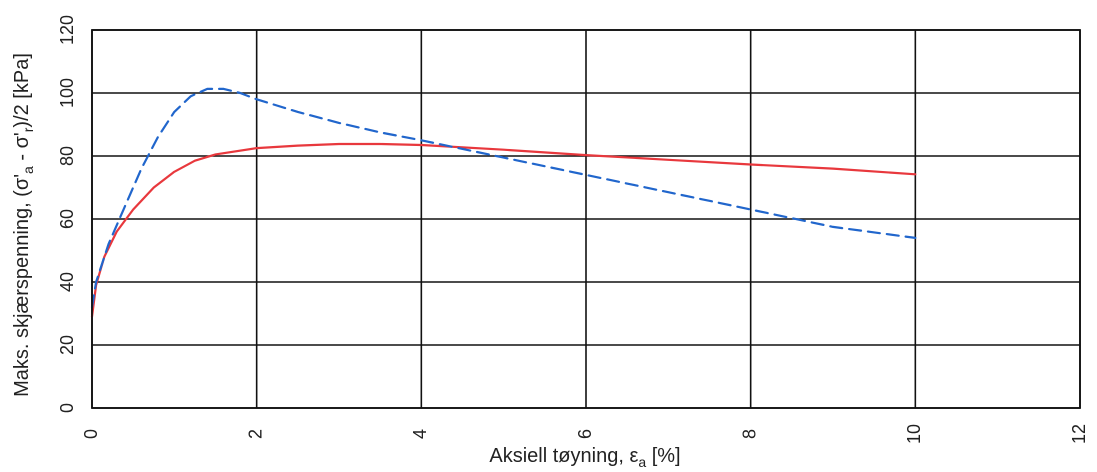 This screenshot has height=472, width=1097. I want to click on y-axis-label-tail: )/2 [kPa], so click(22, 90).